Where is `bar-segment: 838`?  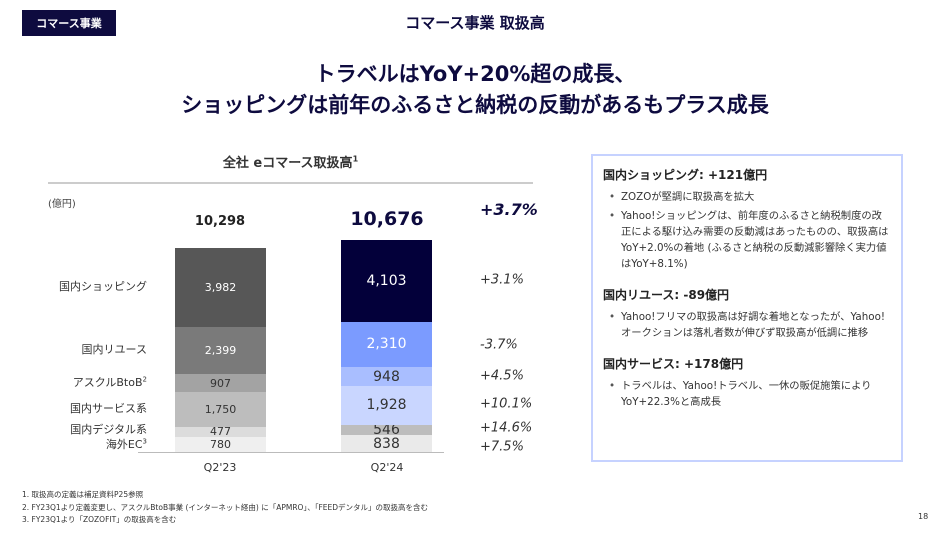 bar-segment: 838 is located at coordinates (386, 443).